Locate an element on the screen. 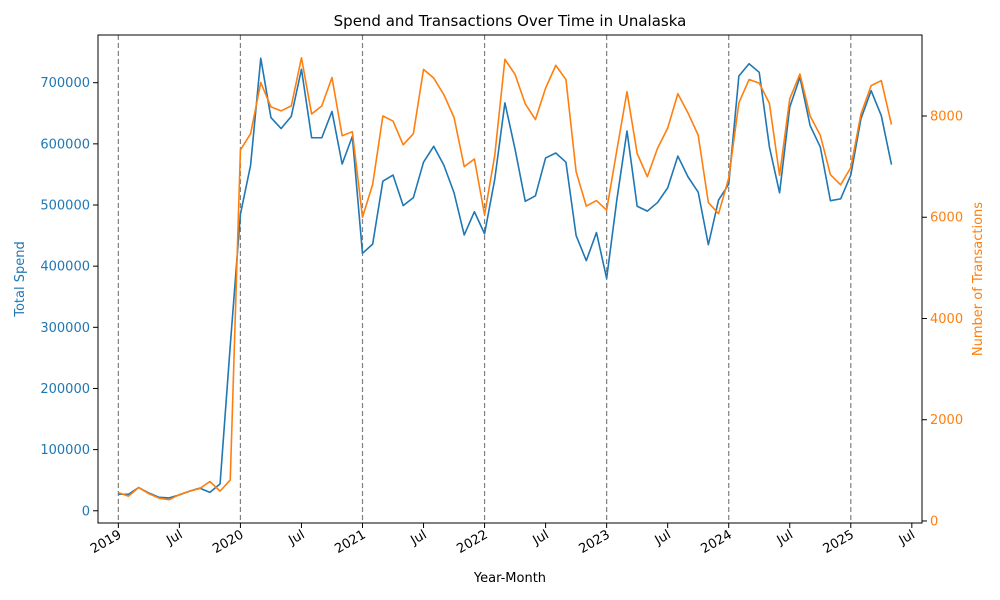  y-left-tick-label: 100000 is located at coordinates (65, 450).